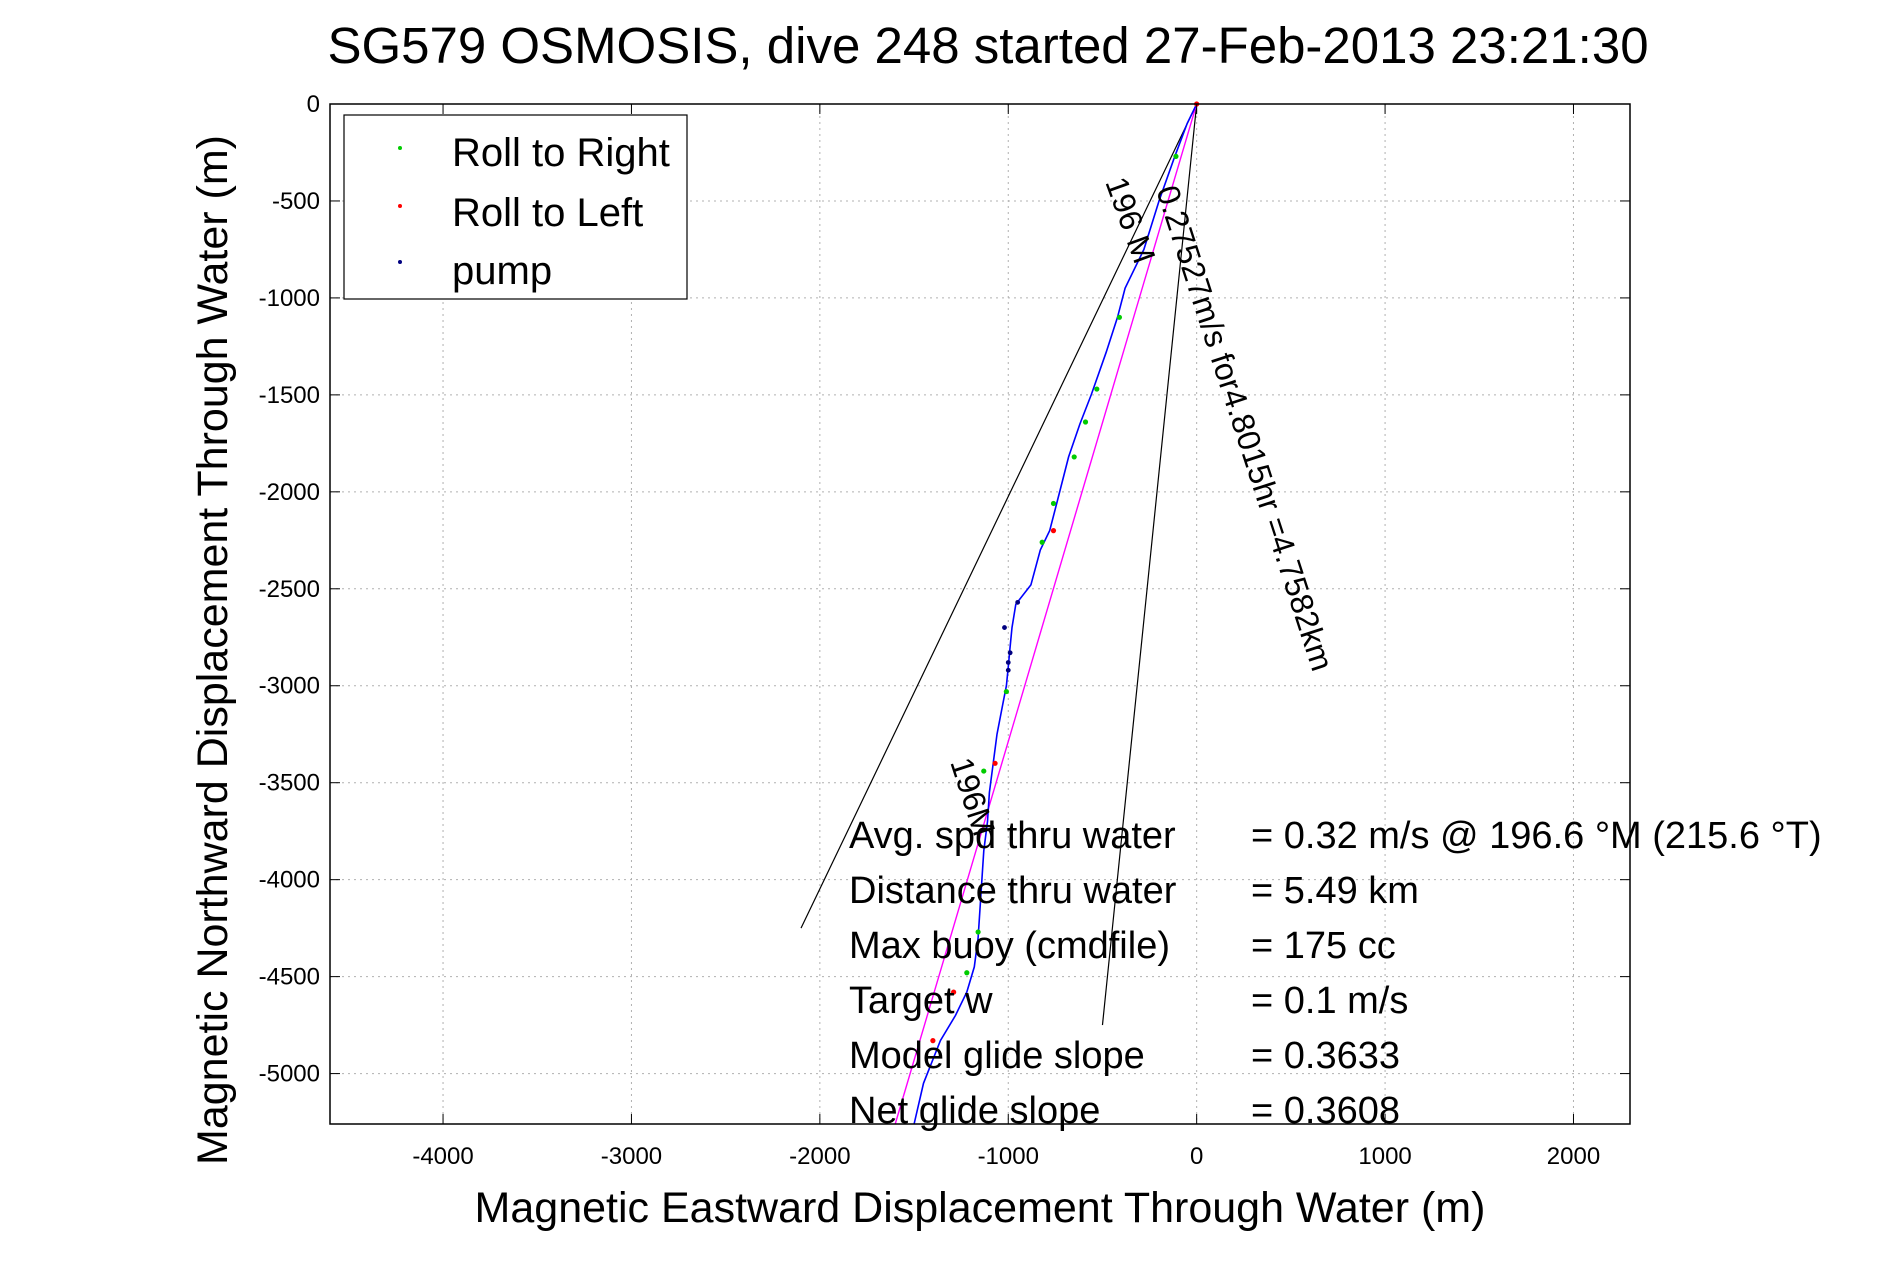  Describe the element at coordinates (974, 1111) in the screenshot. I see `stat-label-net-glide: Net glide slope` at that location.